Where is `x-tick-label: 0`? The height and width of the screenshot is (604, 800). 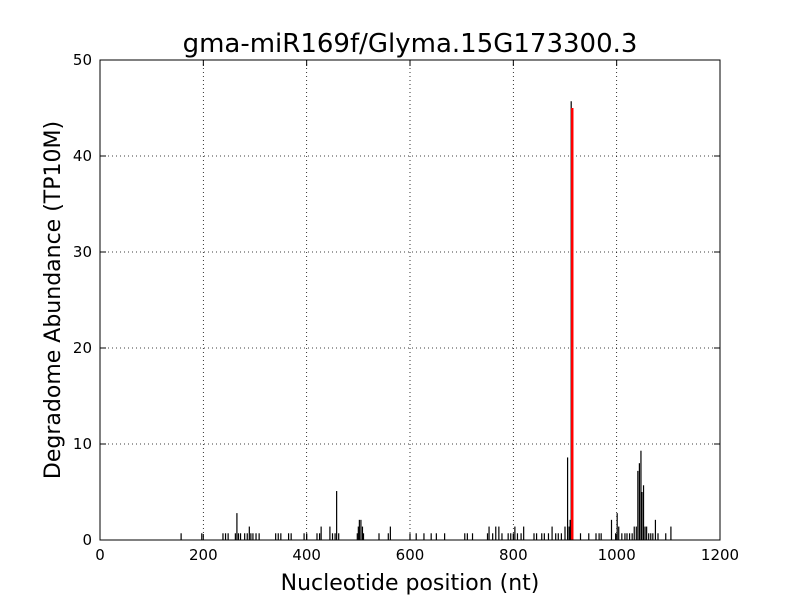
x-tick-label: 0 is located at coordinates (100, 555).